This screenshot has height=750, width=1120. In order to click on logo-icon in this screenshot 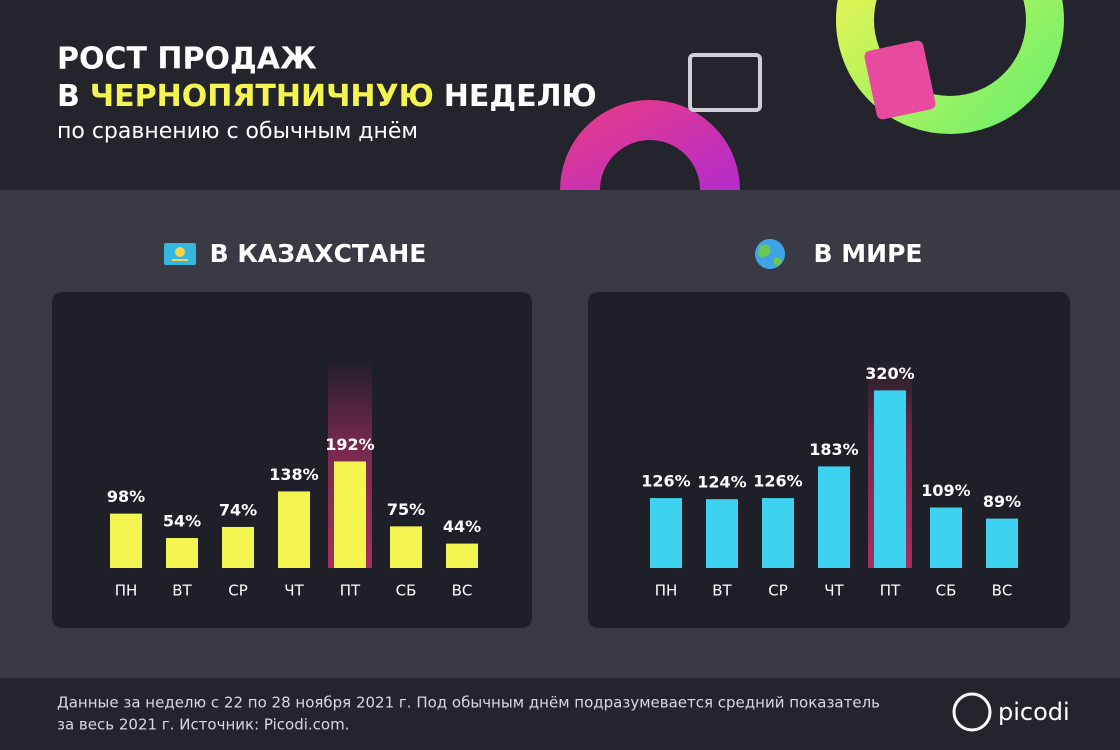, I will do `click(972, 712)`.